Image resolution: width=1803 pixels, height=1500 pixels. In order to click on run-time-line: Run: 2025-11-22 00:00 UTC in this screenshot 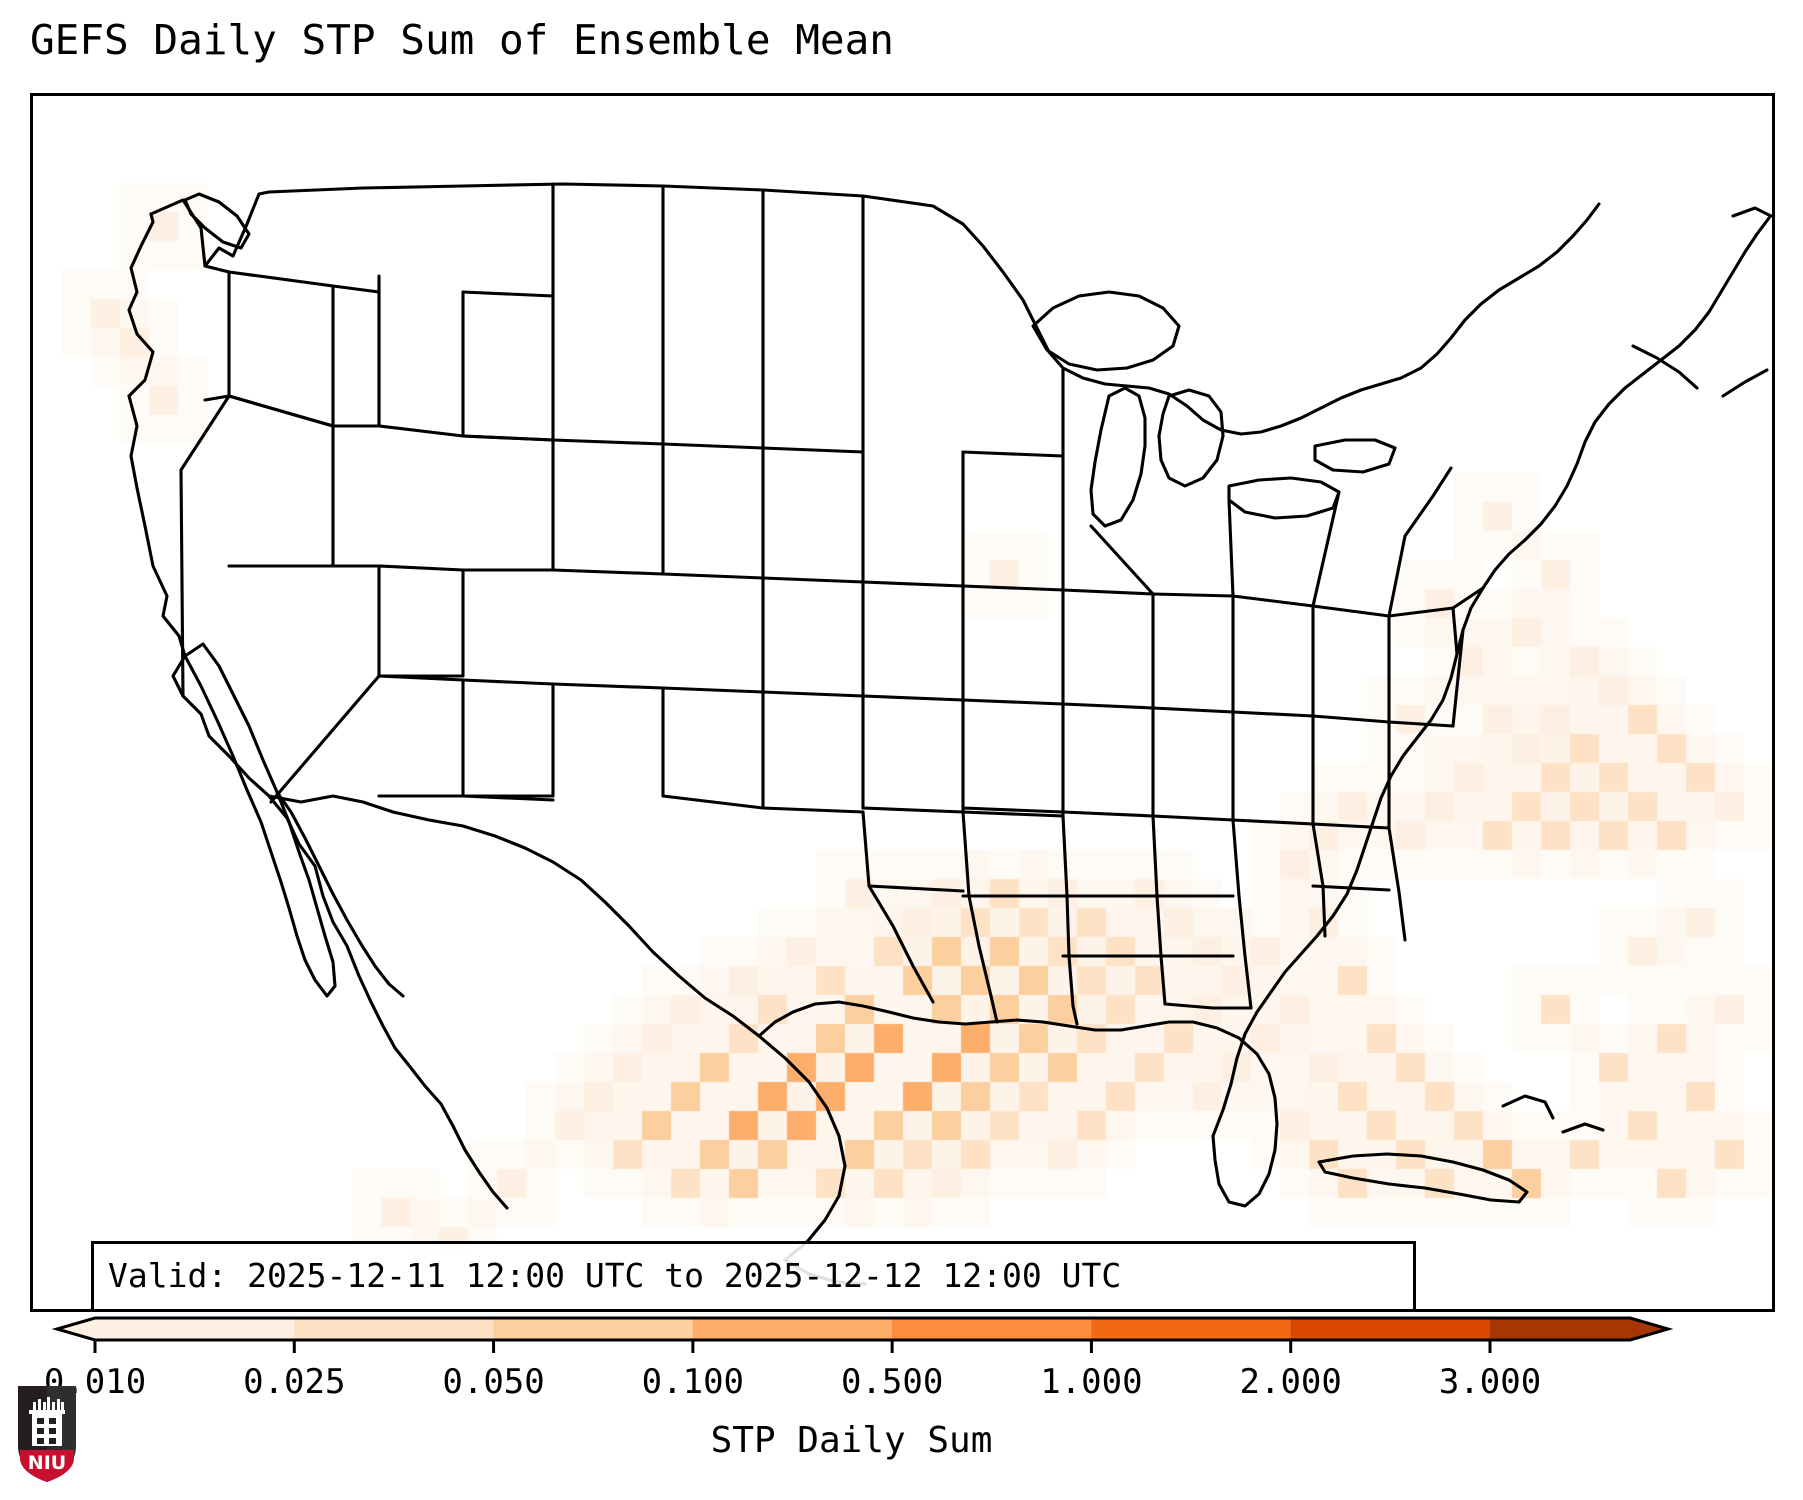, I will do `click(753, 1305)`.